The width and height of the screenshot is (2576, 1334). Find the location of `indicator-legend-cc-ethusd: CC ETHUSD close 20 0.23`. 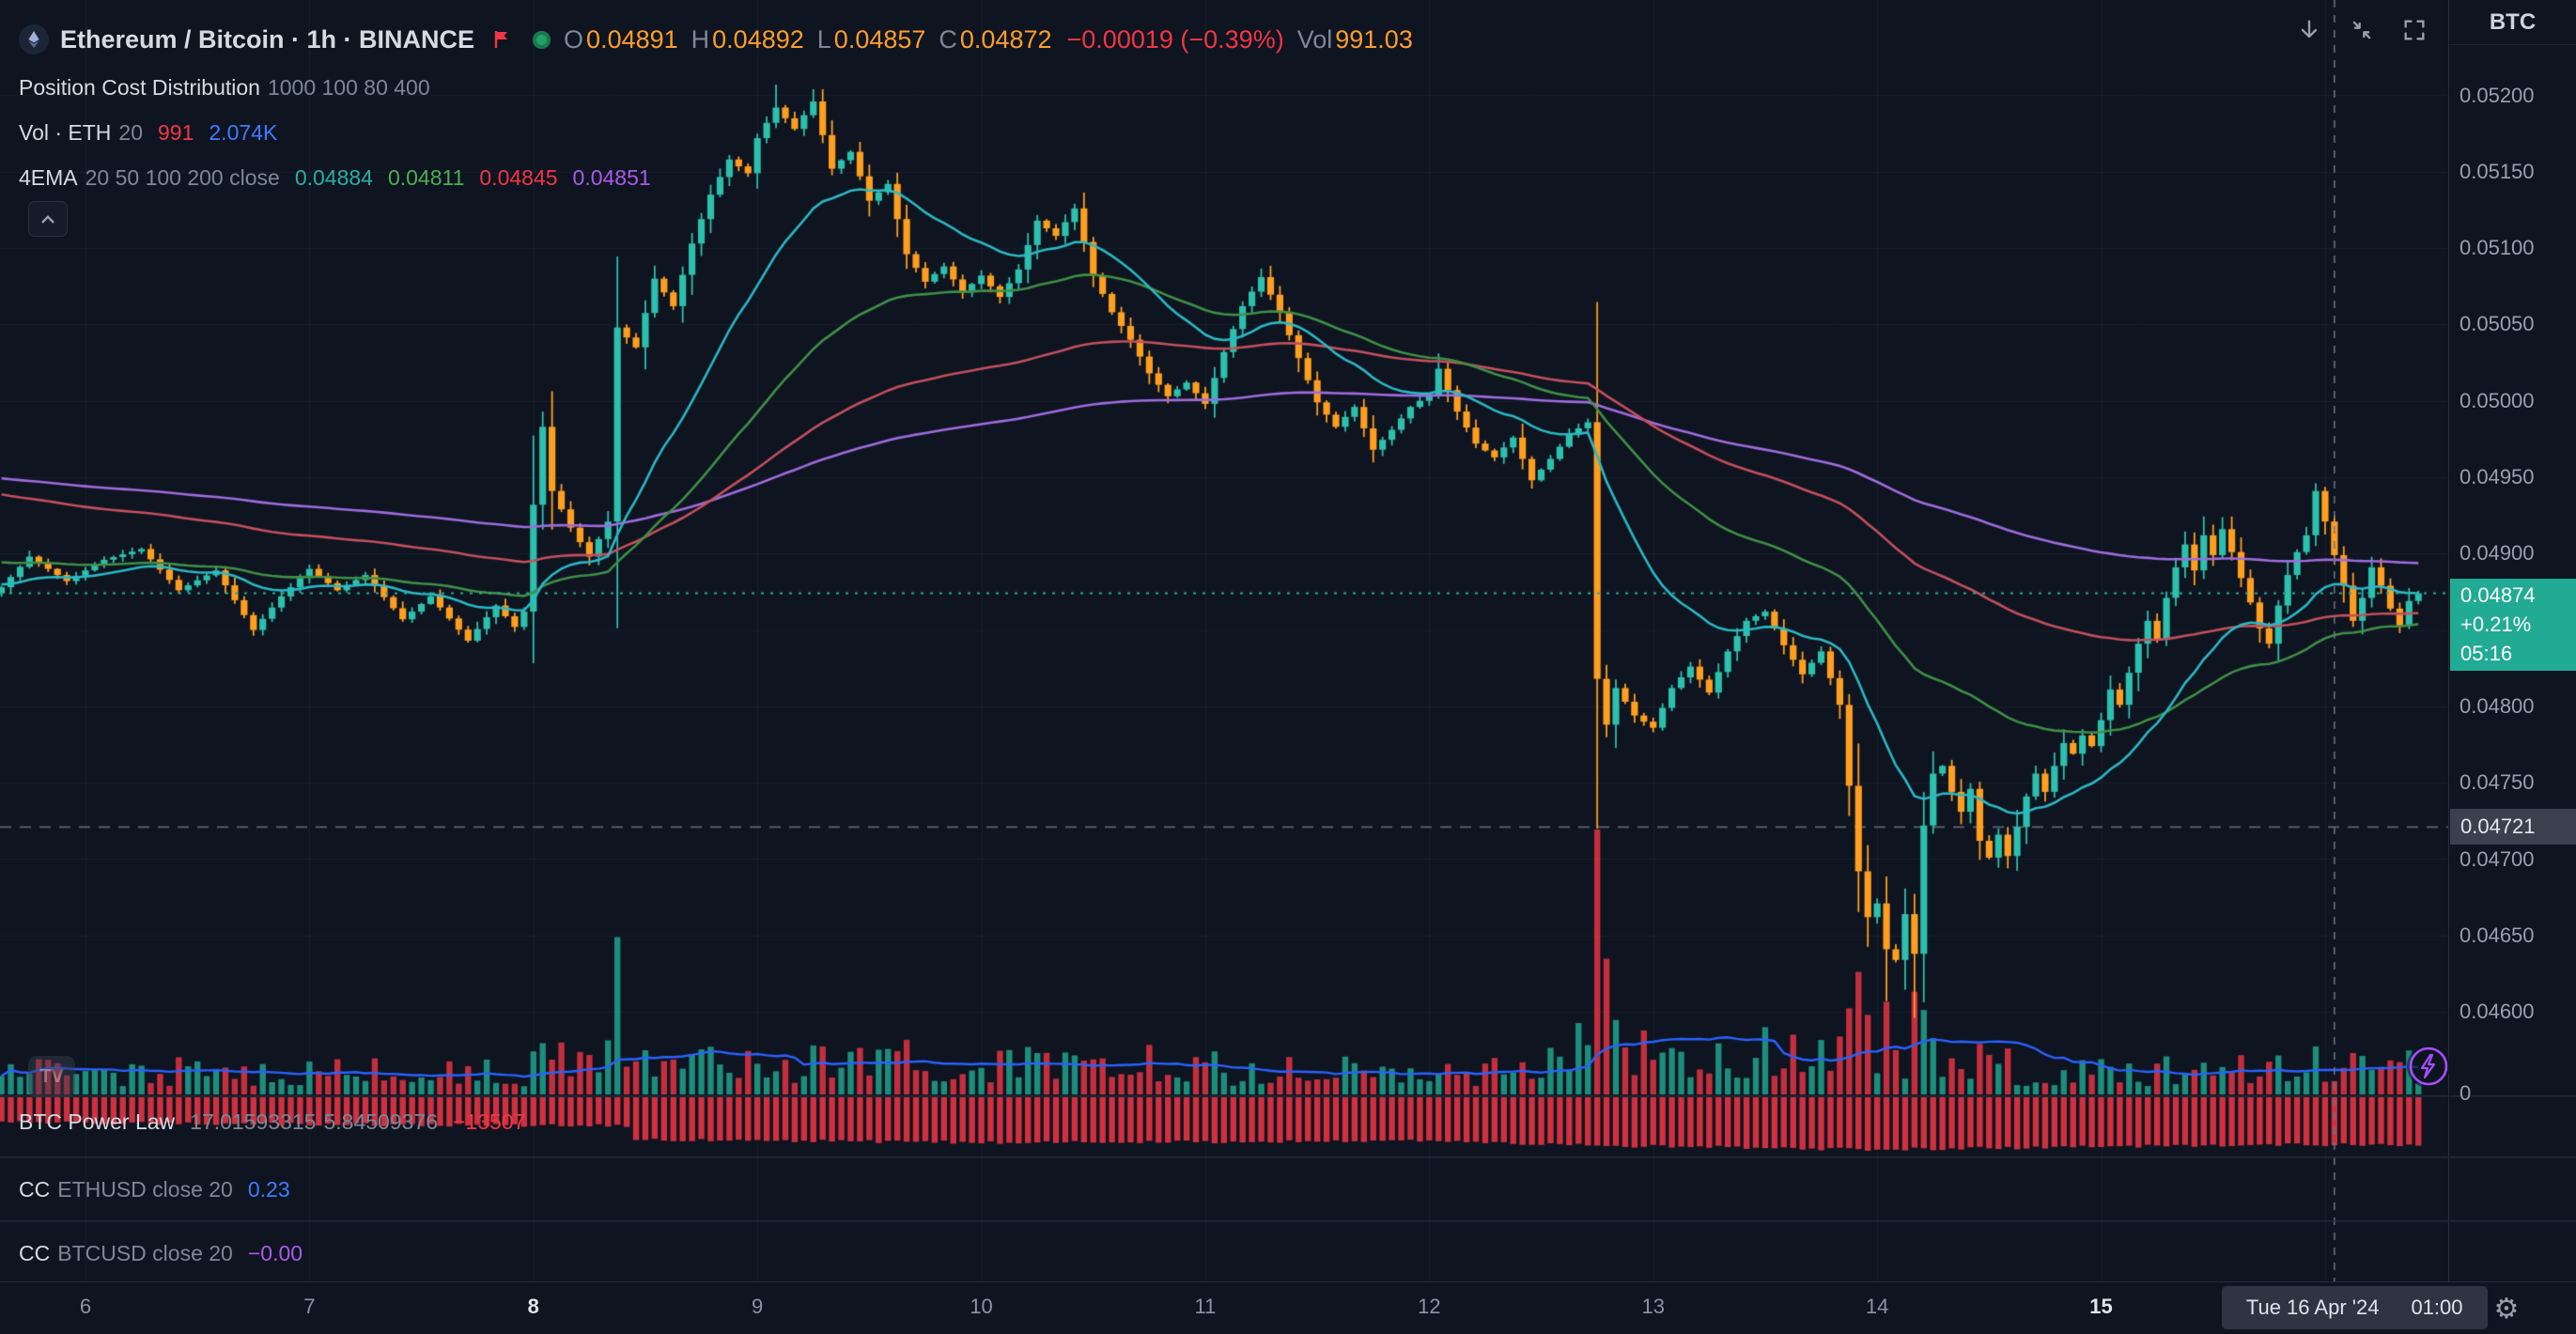

indicator-legend-cc-ethusd: CC ETHUSD close 20 0.23 is located at coordinates (155, 1189).